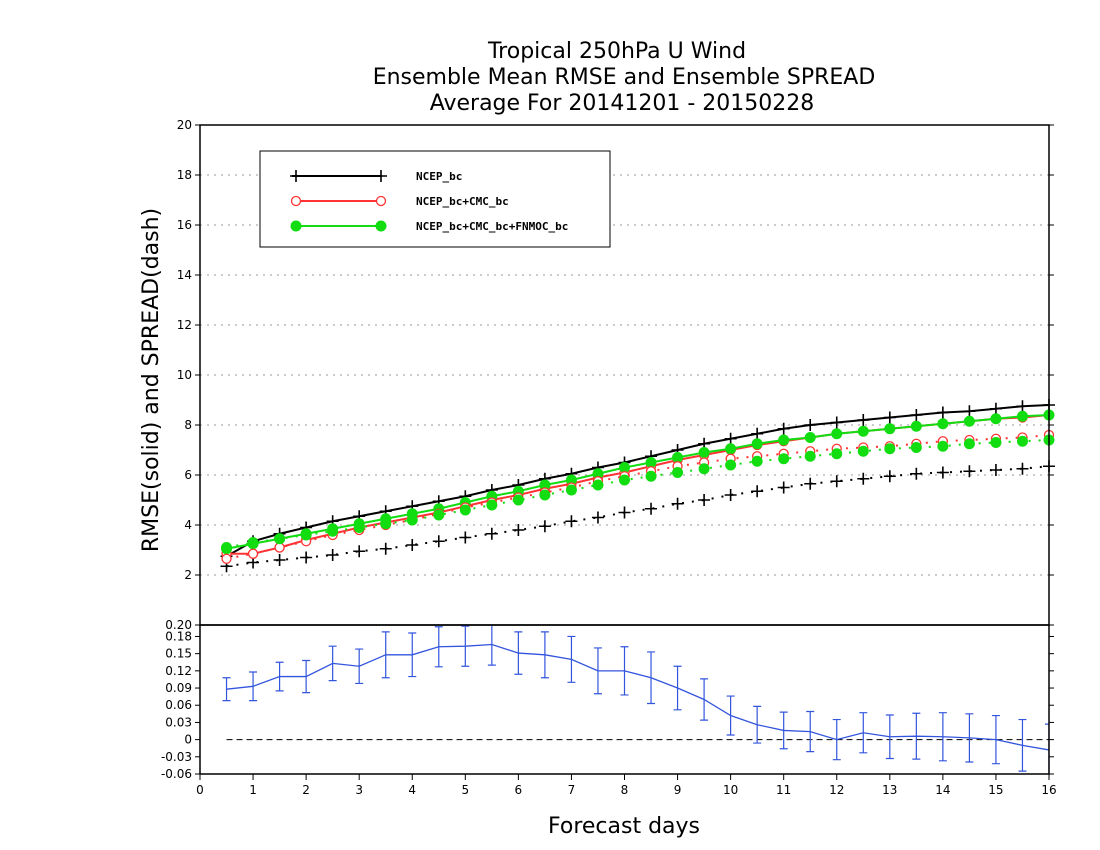  I want to click on y-tick-label: 16, so click(184, 225).